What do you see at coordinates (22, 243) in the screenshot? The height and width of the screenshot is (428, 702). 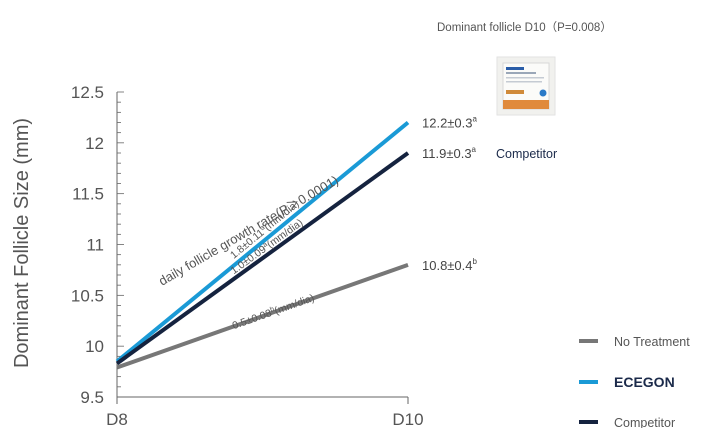 I see `y-axis-label: Dominant Follicle Size (mm)` at bounding box center [22, 243].